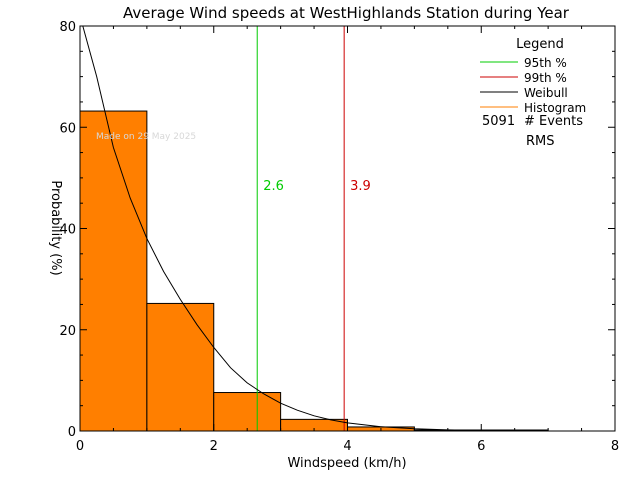 The height and width of the screenshot is (480, 640). I want to click on legend-rms-label: RMS, so click(540, 141).